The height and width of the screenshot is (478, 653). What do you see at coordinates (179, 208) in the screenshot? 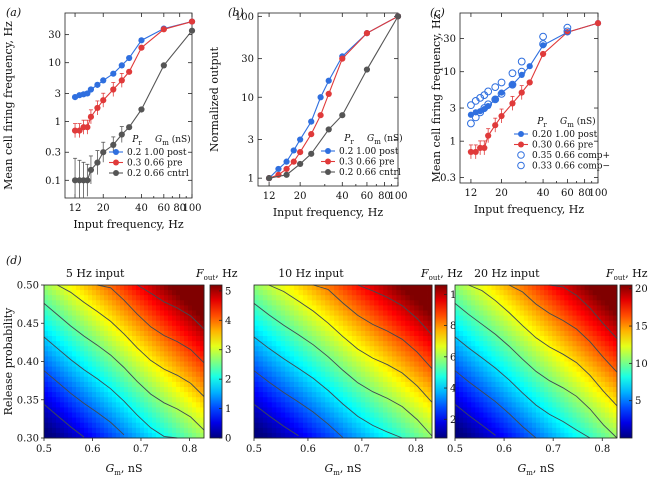
I see `x-tick-label: 80` at bounding box center [179, 208].